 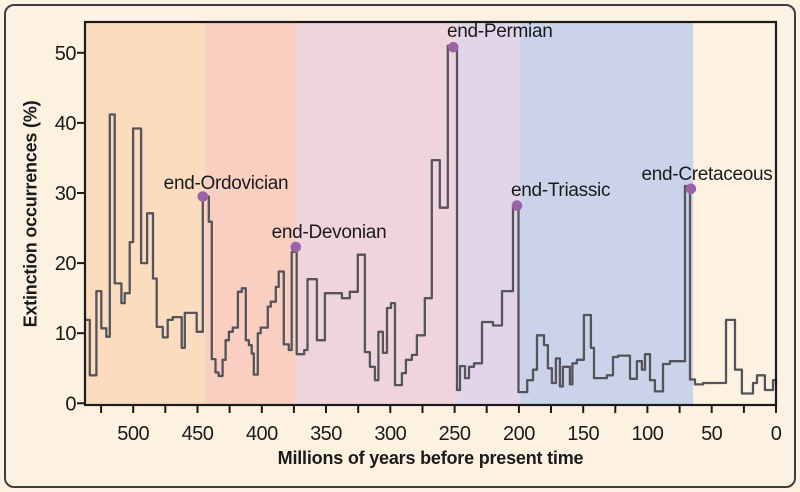 I want to click on y-tick-label: 20, so click(x=66, y=264).